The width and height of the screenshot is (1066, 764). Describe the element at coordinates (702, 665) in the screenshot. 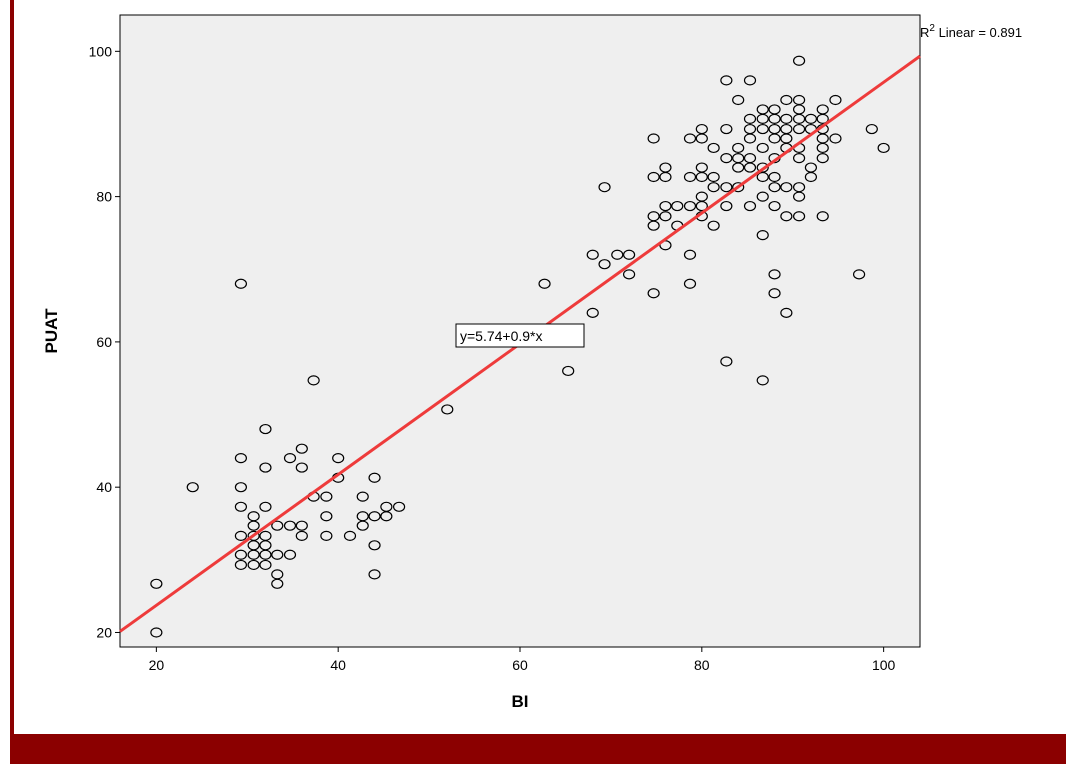

I see `x-tick-label: 80` at that location.